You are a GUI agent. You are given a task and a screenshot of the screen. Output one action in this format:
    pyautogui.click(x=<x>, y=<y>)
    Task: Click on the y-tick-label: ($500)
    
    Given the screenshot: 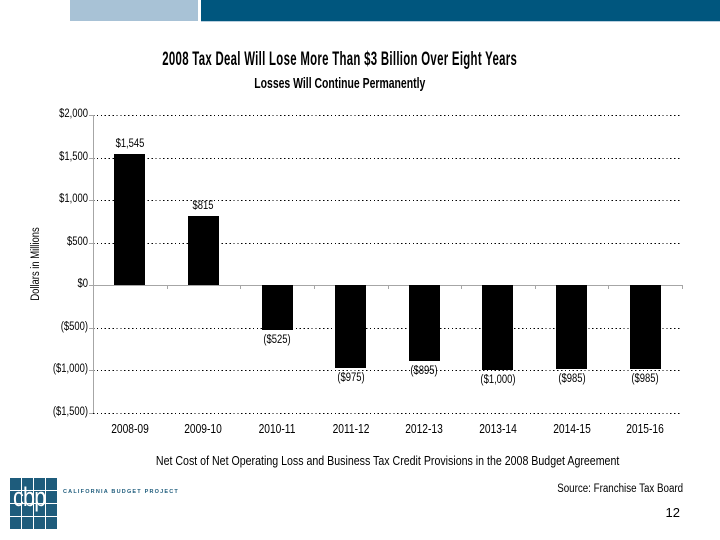 What is the action you would take?
    pyautogui.click(x=74, y=326)
    